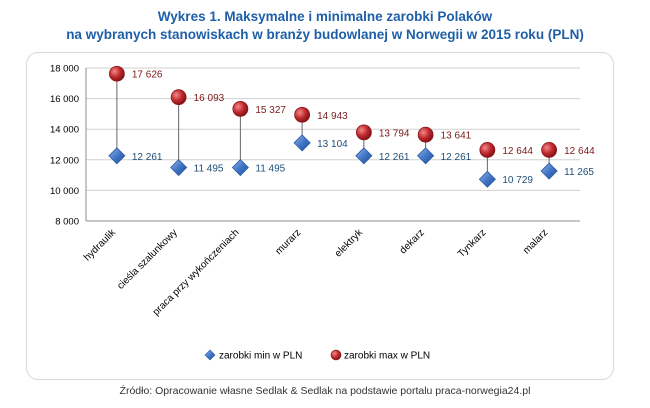 This screenshot has height=408, width=650. What do you see at coordinates (67, 222) in the screenshot?
I see `y-tick-label: 8 000` at bounding box center [67, 222].